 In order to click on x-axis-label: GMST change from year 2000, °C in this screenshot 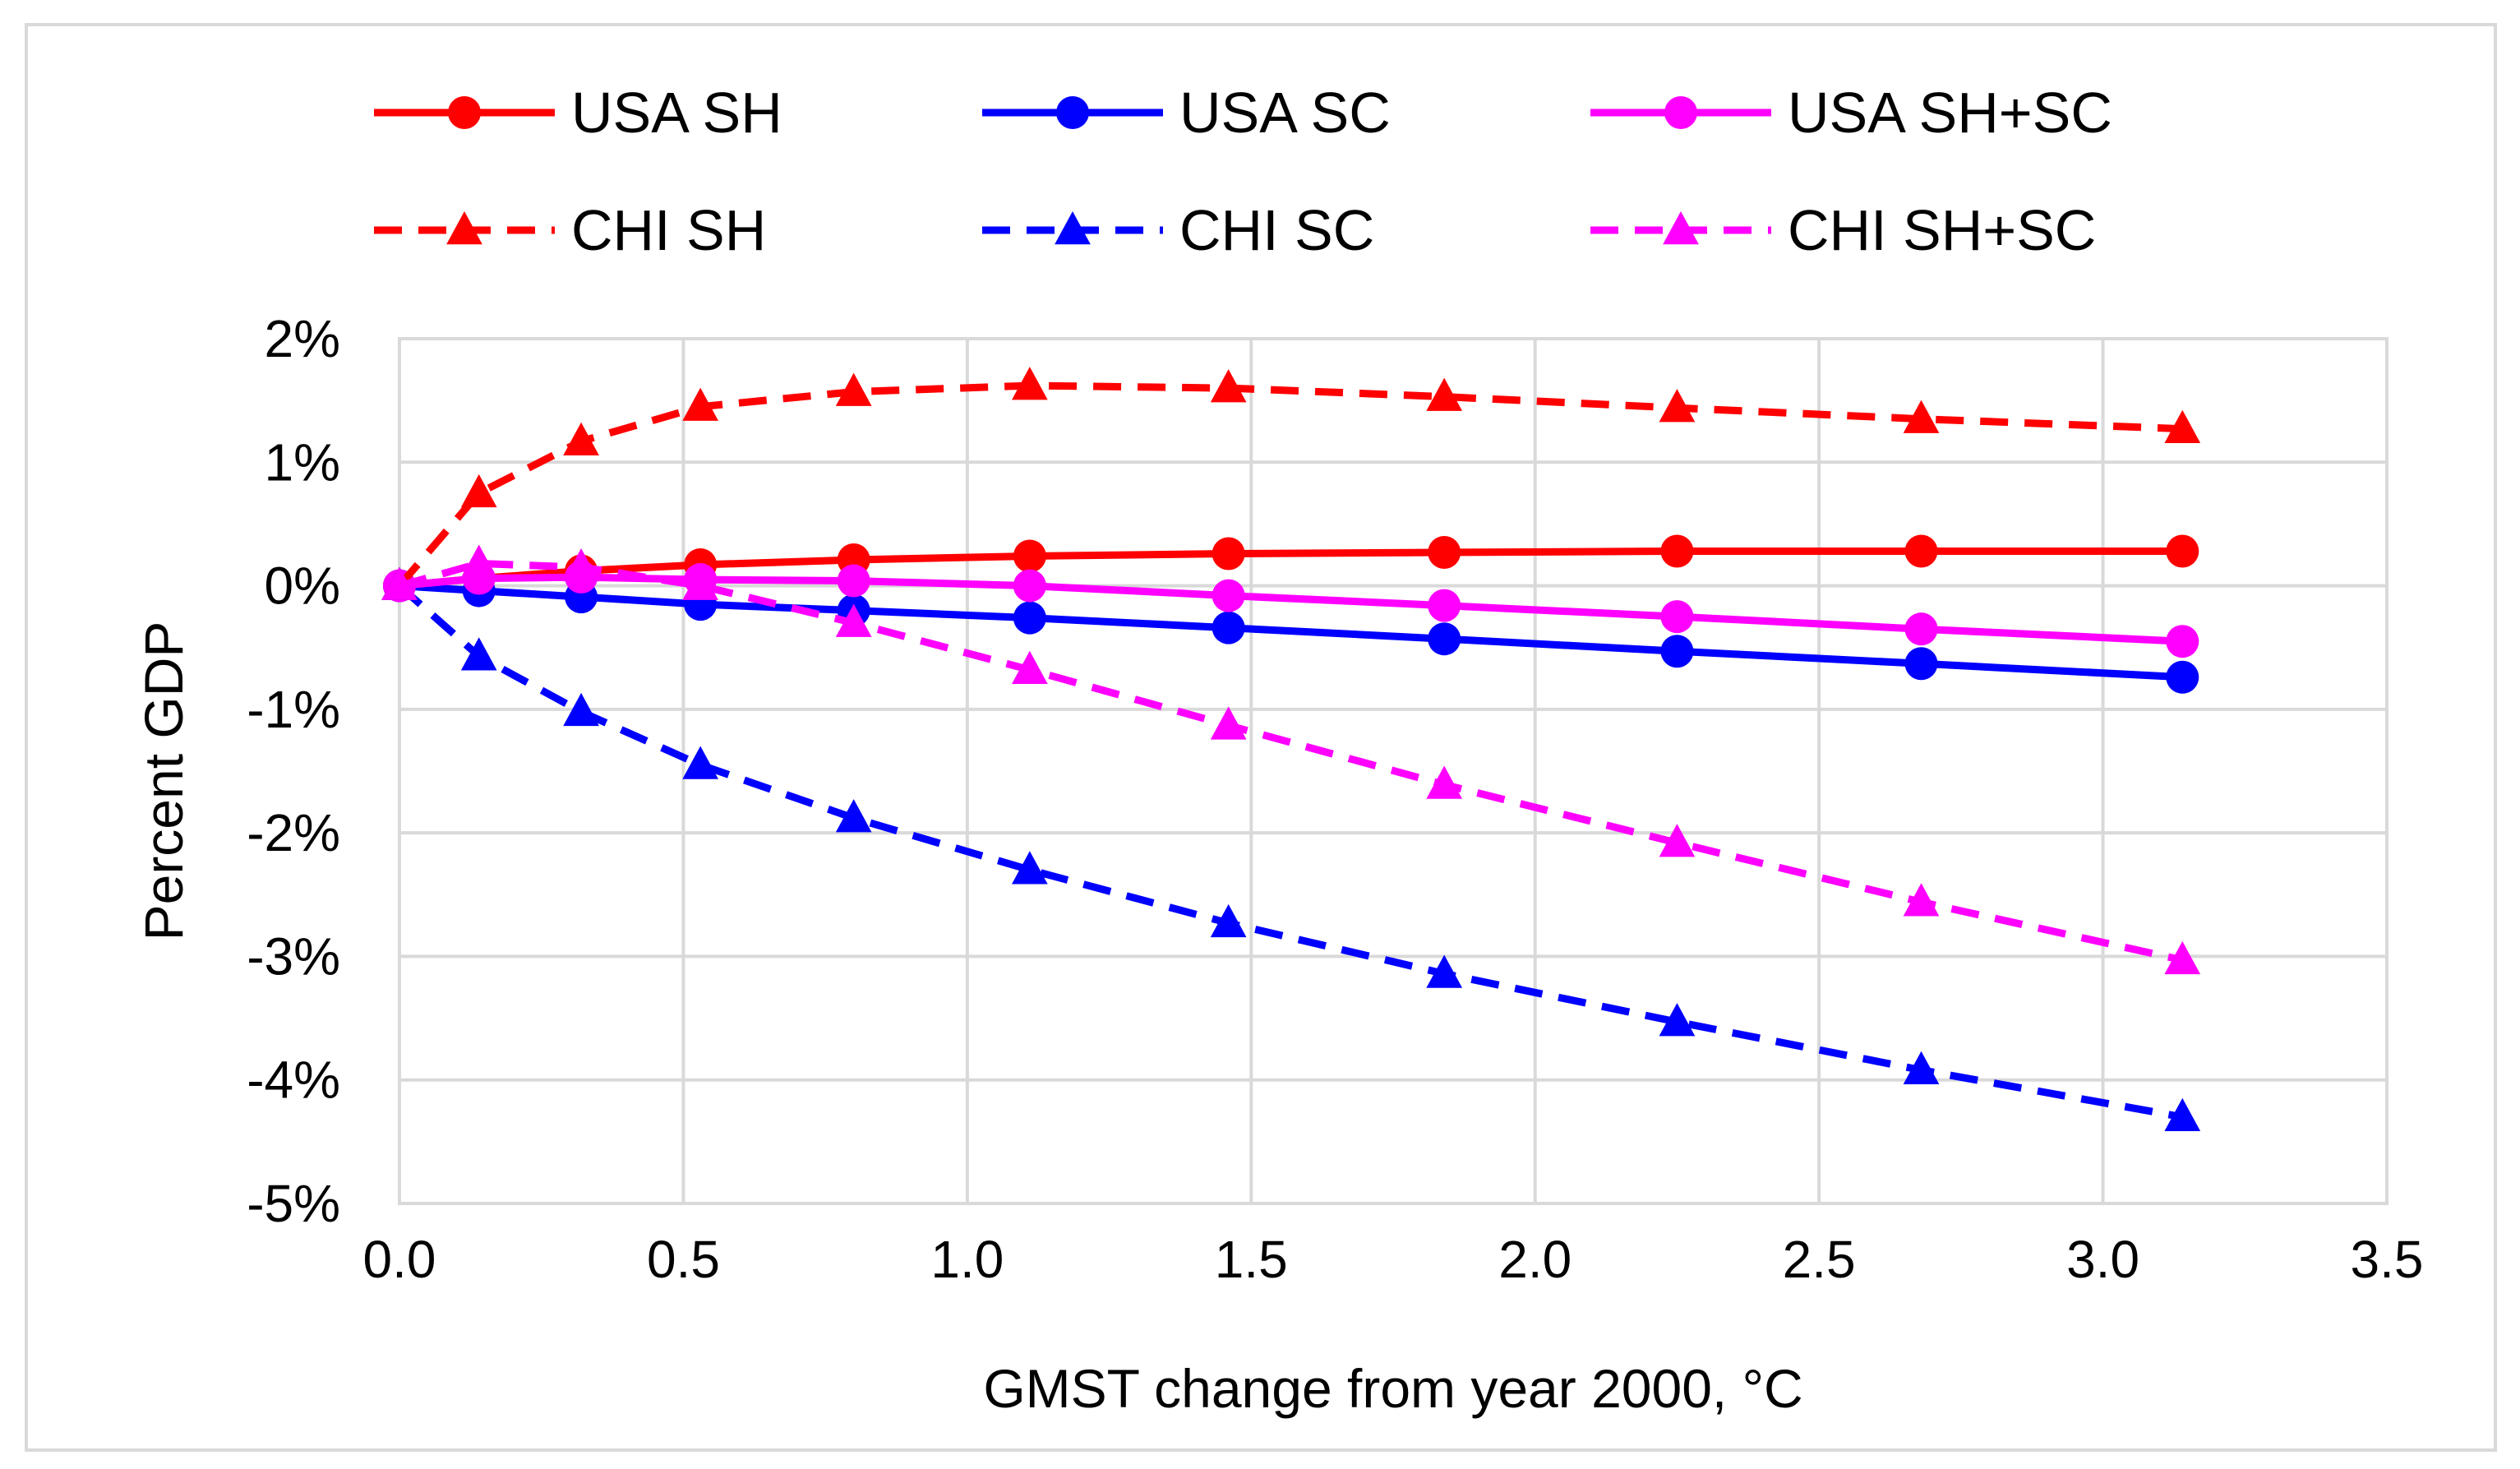, I will do `click(1392, 1388)`.